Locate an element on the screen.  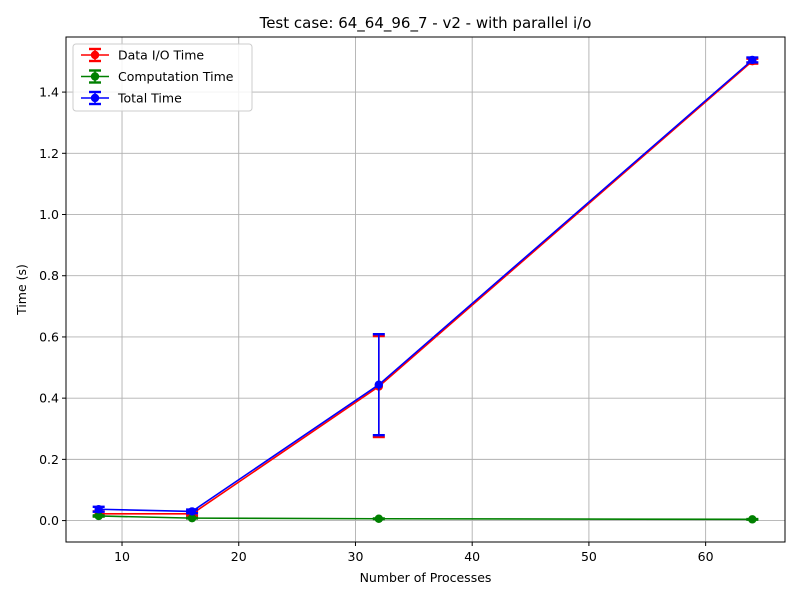
x-axis-label: Number of Processes is located at coordinates (426, 577).